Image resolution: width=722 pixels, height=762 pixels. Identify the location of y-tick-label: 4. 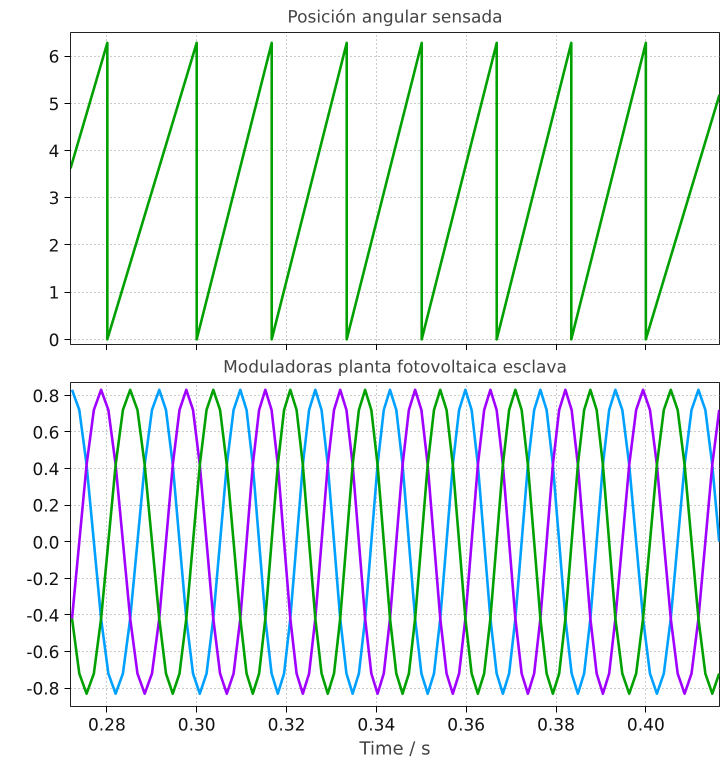
(54, 152).